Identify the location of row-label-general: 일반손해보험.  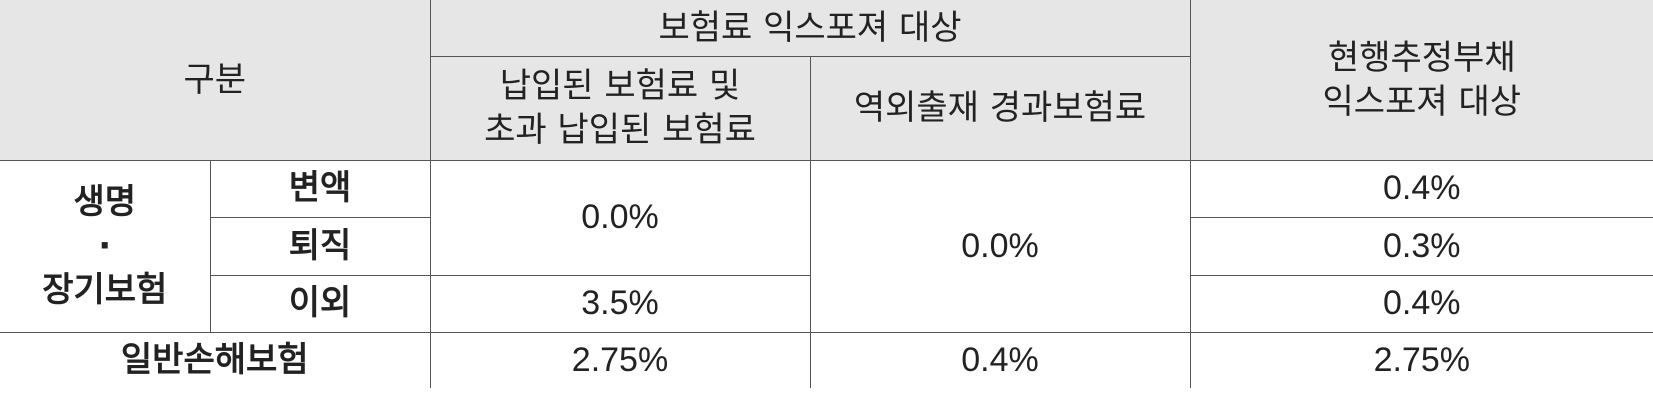
(215, 359).